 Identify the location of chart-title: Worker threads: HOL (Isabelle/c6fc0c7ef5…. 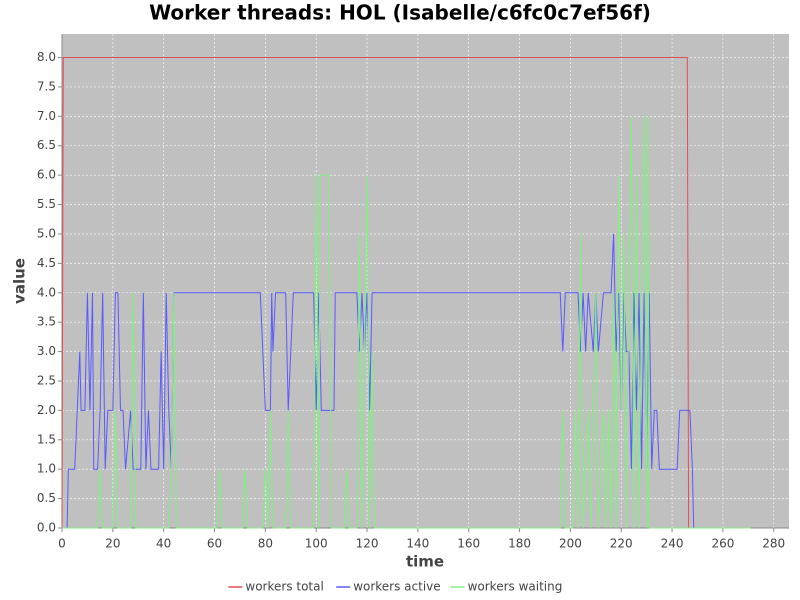
(400, 13).